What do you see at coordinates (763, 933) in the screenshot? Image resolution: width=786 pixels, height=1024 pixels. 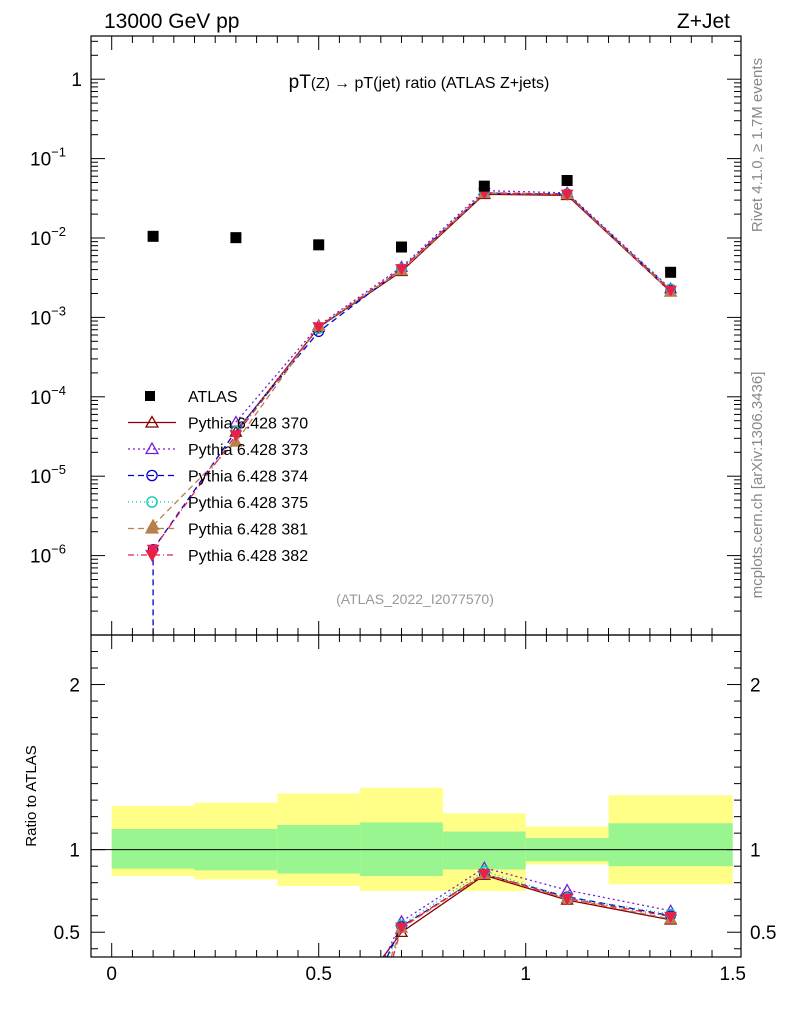 I see `ratio-y-tick-label-right: 0.5` at bounding box center [763, 933].